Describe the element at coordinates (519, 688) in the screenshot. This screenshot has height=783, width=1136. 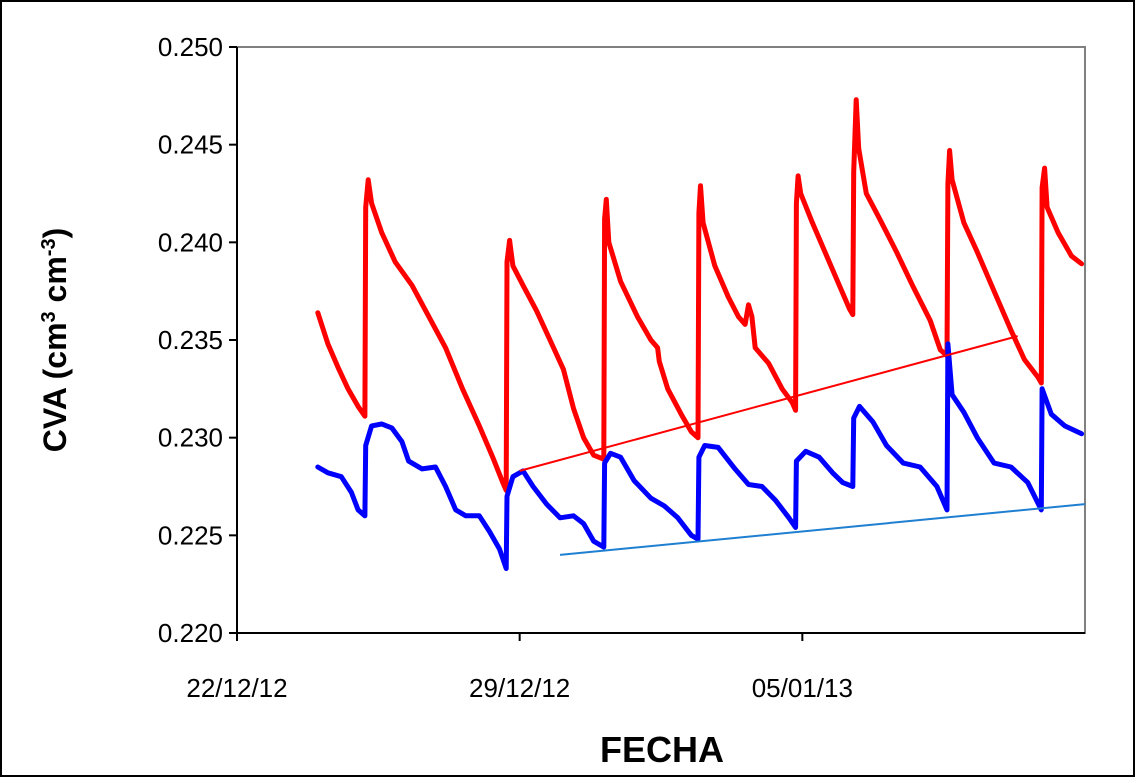
I see `x-tick-label: 29/12/12` at that location.